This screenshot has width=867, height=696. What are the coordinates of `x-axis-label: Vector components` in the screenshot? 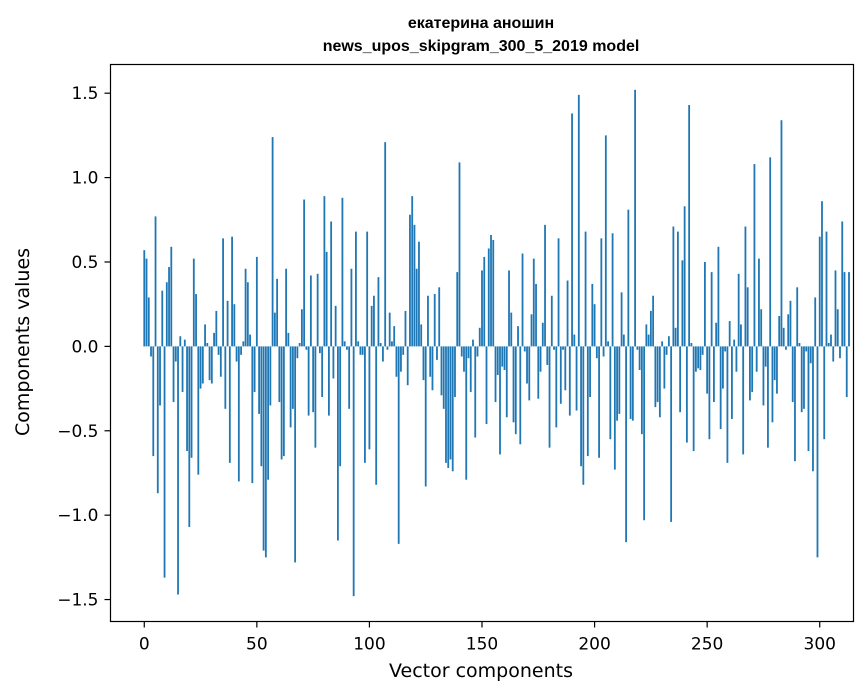 It's located at (481, 671).